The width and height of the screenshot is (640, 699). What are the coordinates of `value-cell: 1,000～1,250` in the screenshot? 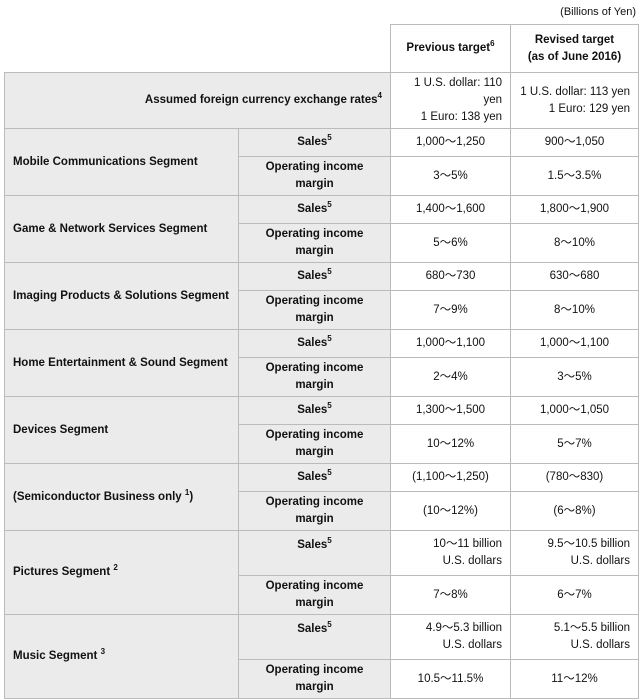 It's located at (450, 142).